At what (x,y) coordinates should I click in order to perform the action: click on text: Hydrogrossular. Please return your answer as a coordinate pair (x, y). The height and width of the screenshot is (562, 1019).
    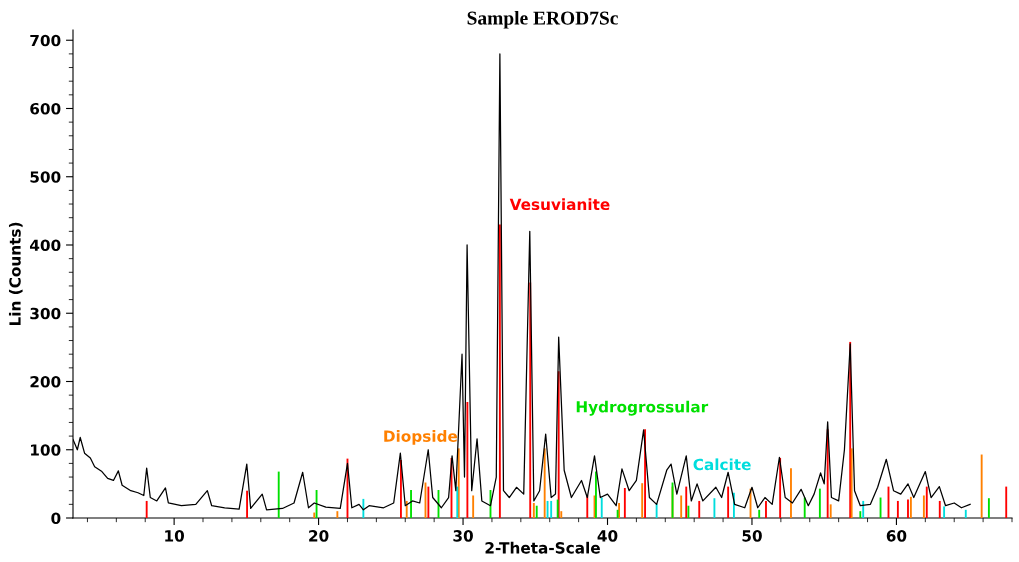
    Looking at the image, I should click on (642, 408).